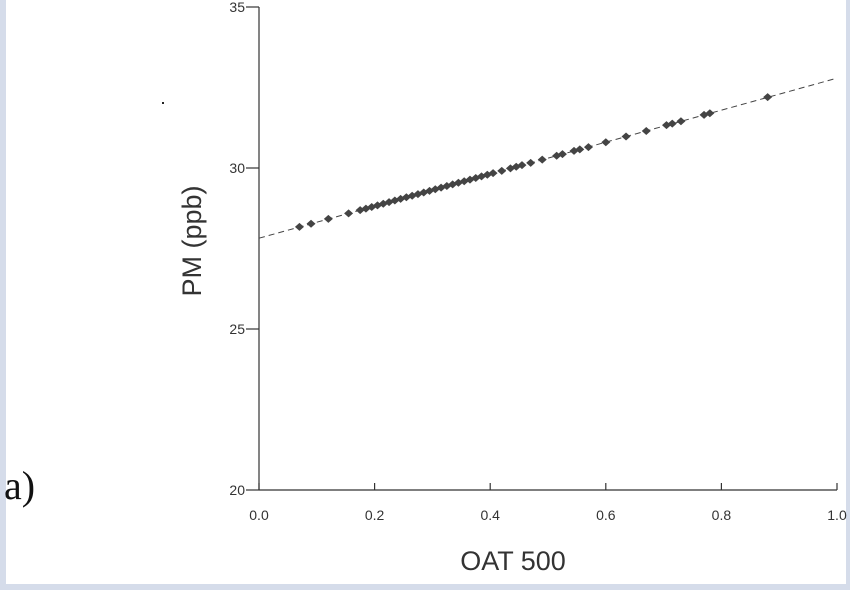  What do you see at coordinates (513, 561) in the screenshot?
I see `x-axis-title: OAT 500` at bounding box center [513, 561].